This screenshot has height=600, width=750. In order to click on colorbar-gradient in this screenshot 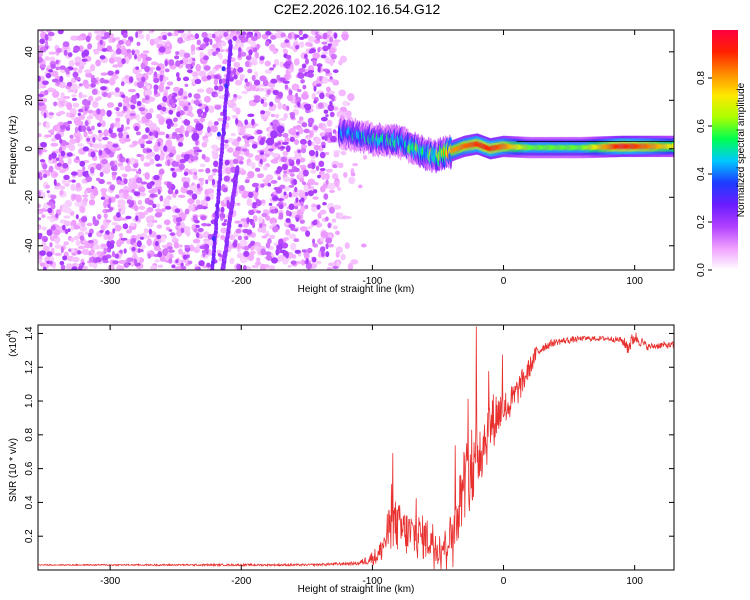, I will do `click(725, 150)`.